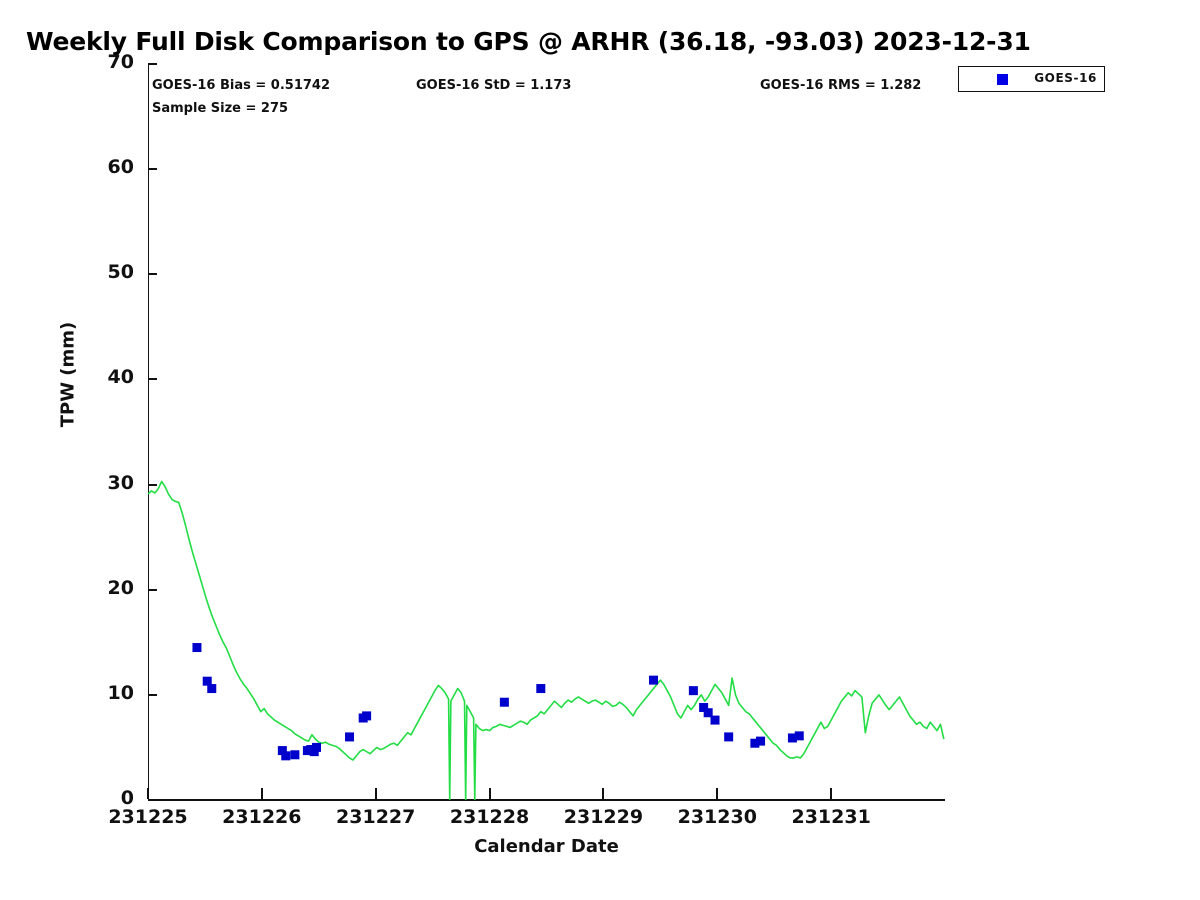  What do you see at coordinates (120, 587) in the screenshot?
I see `y-tick-label-20: 20` at bounding box center [120, 587].